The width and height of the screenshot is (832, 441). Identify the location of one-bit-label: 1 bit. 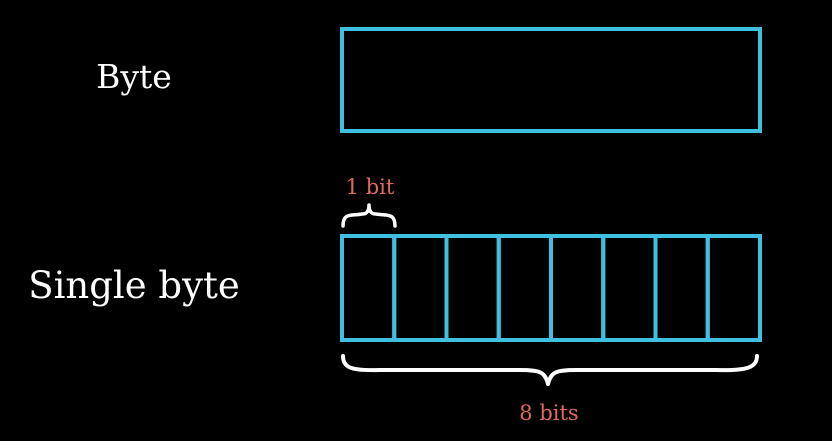
(370, 187).